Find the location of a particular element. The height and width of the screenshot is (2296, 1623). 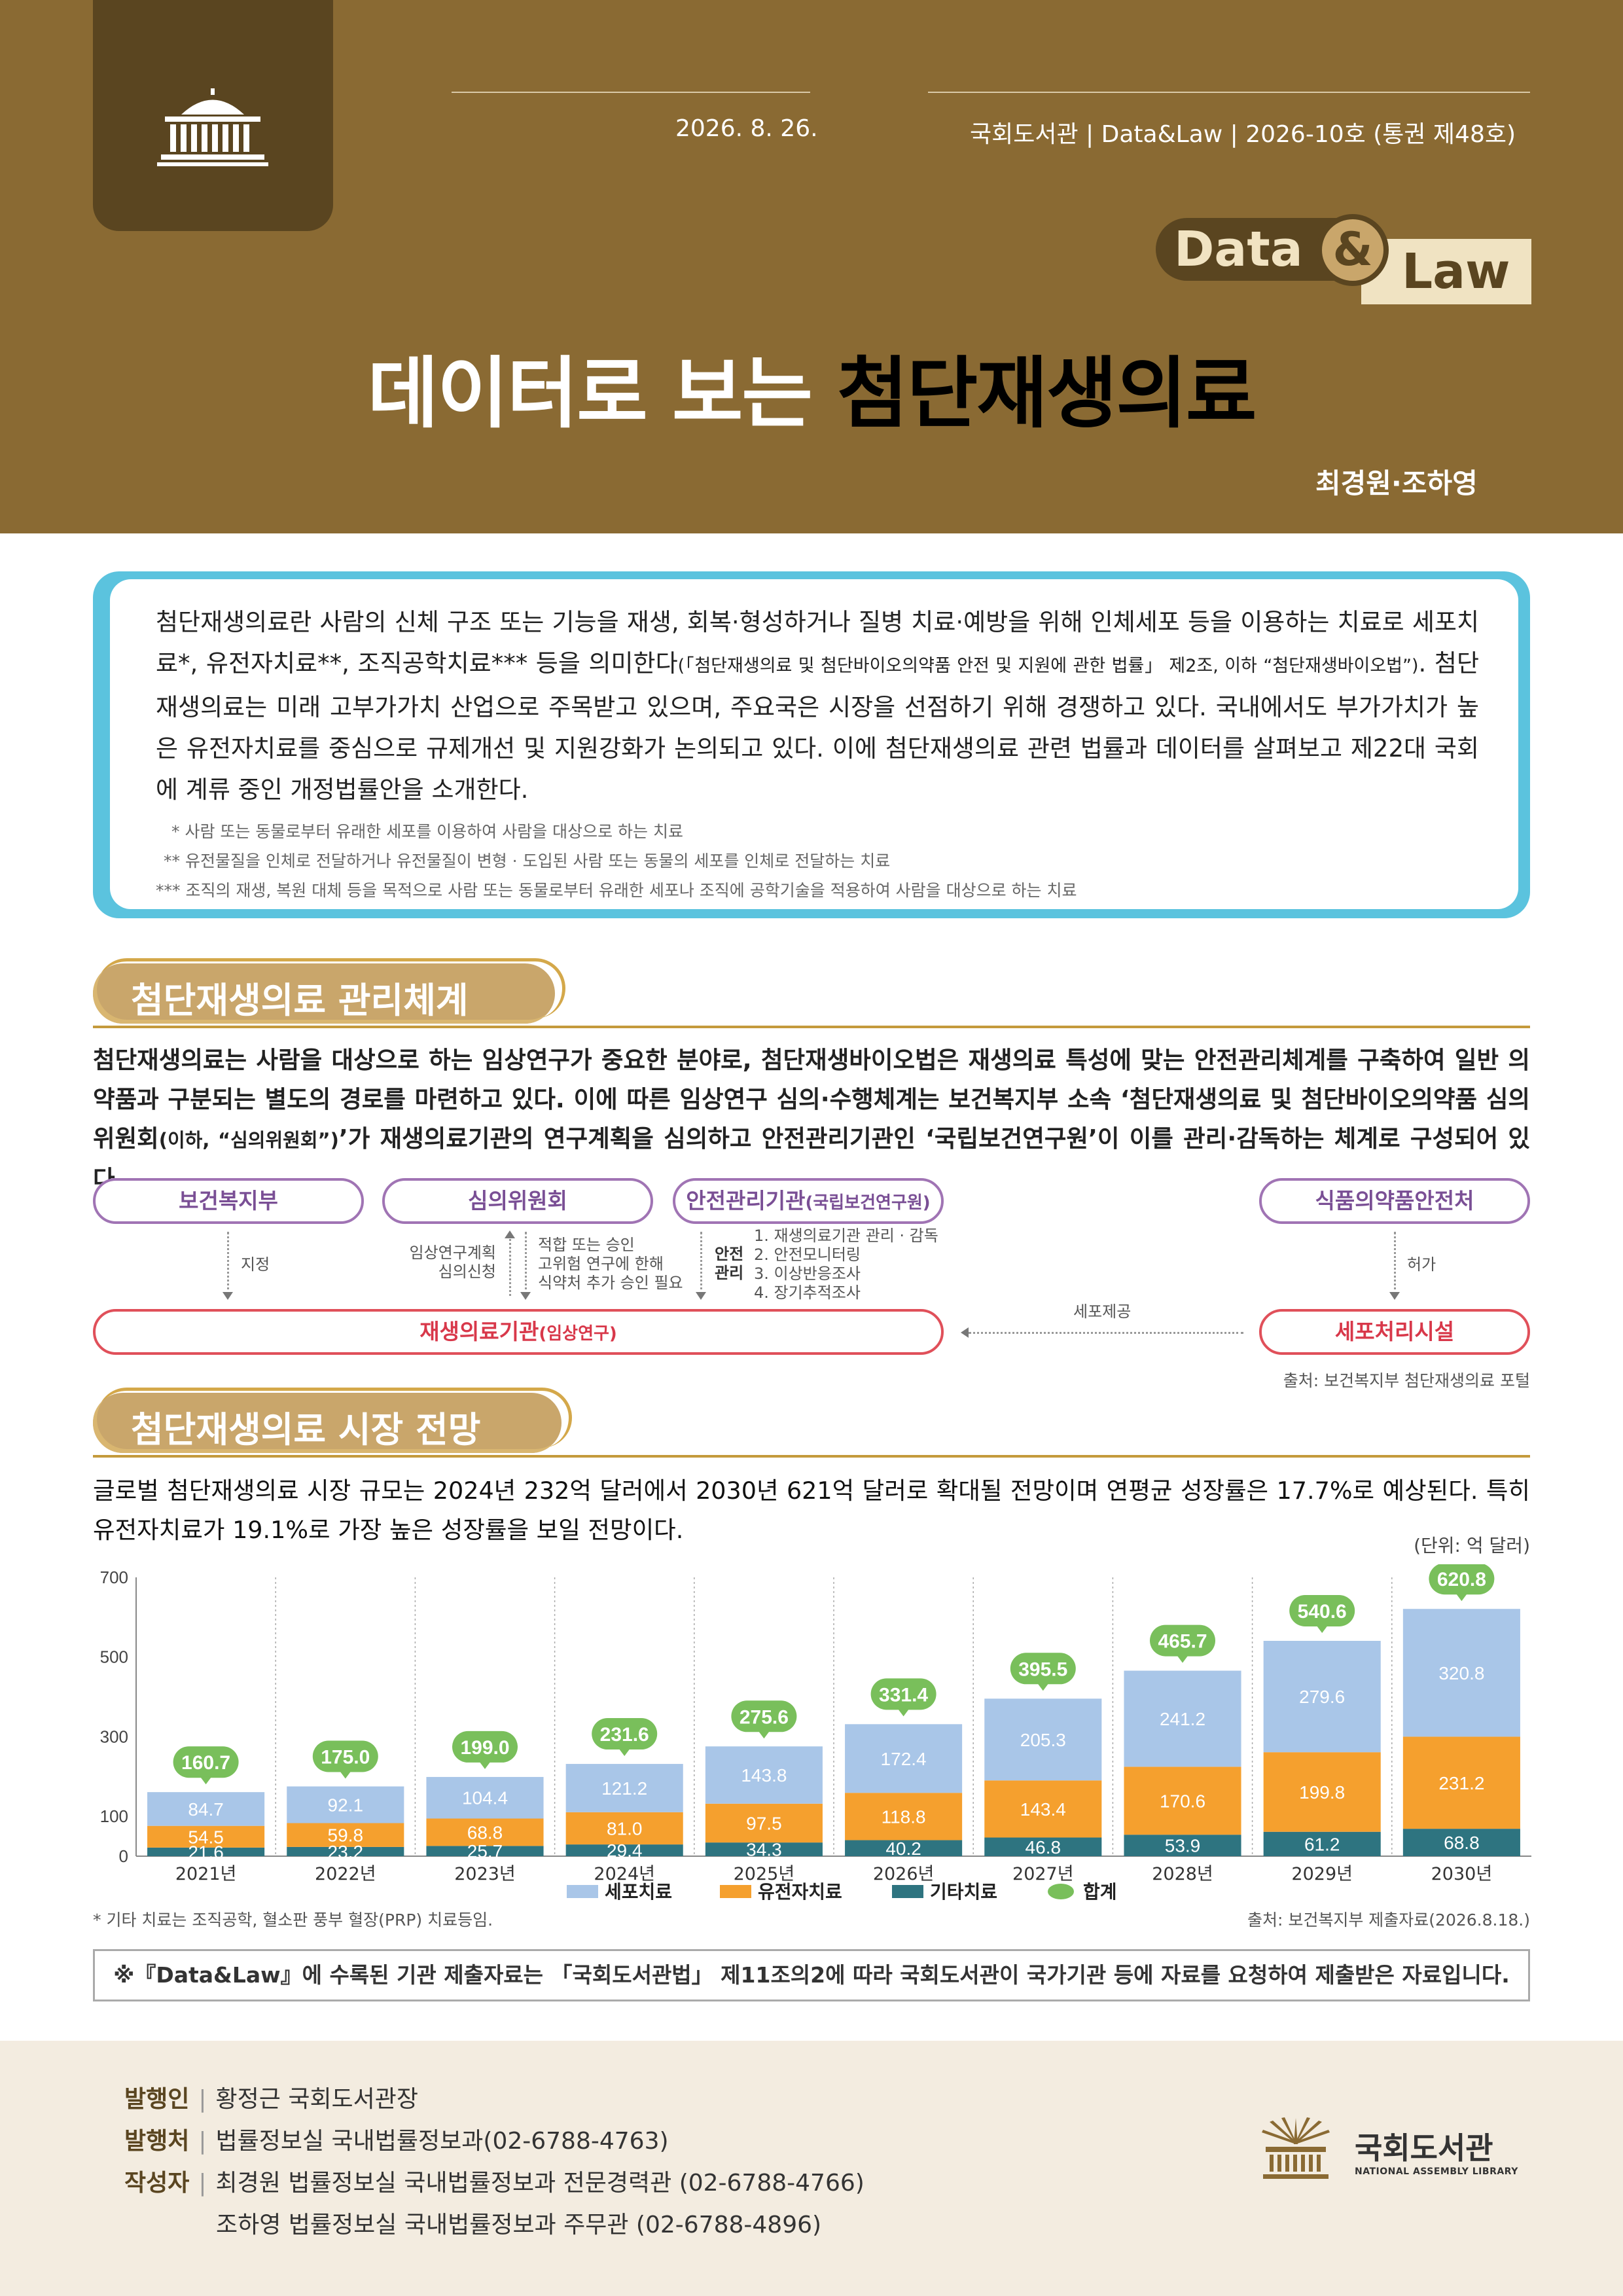

segment-value-label: 241.2 is located at coordinates (1183, 1719).